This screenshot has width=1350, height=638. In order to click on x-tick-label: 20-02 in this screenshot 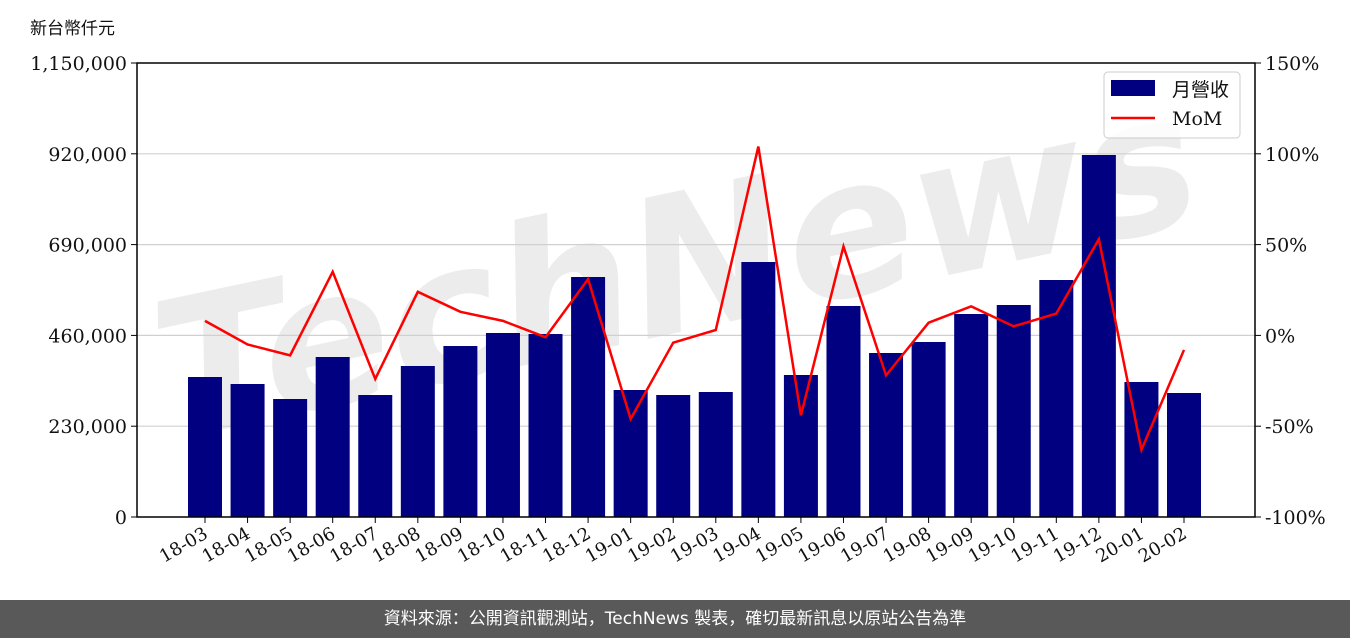, I will do `click(1162, 545)`.